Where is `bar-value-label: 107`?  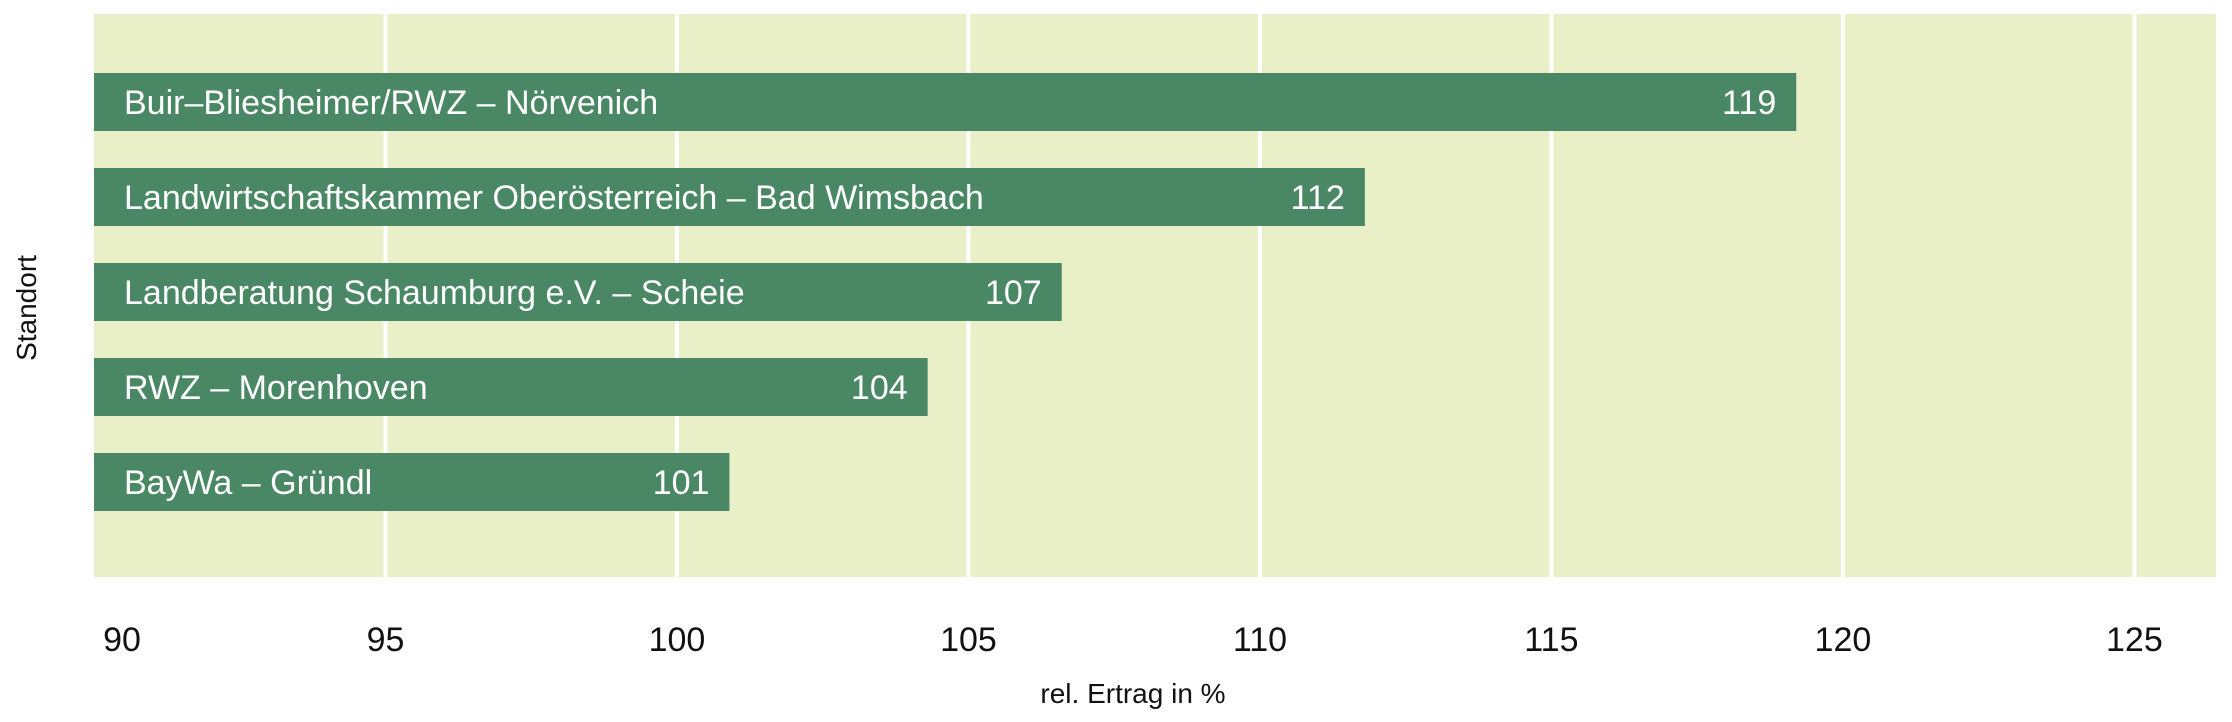
bar-value-label: 107 is located at coordinates (1013, 293).